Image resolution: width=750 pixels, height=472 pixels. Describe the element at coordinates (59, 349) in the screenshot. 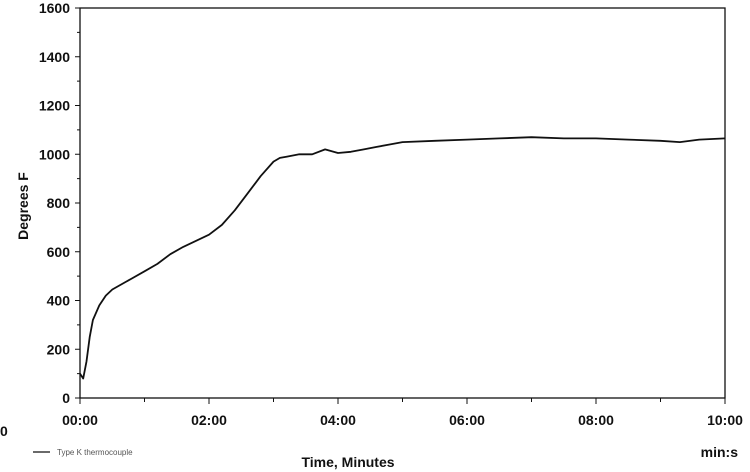

I see `y-tick-label: 200` at that location.